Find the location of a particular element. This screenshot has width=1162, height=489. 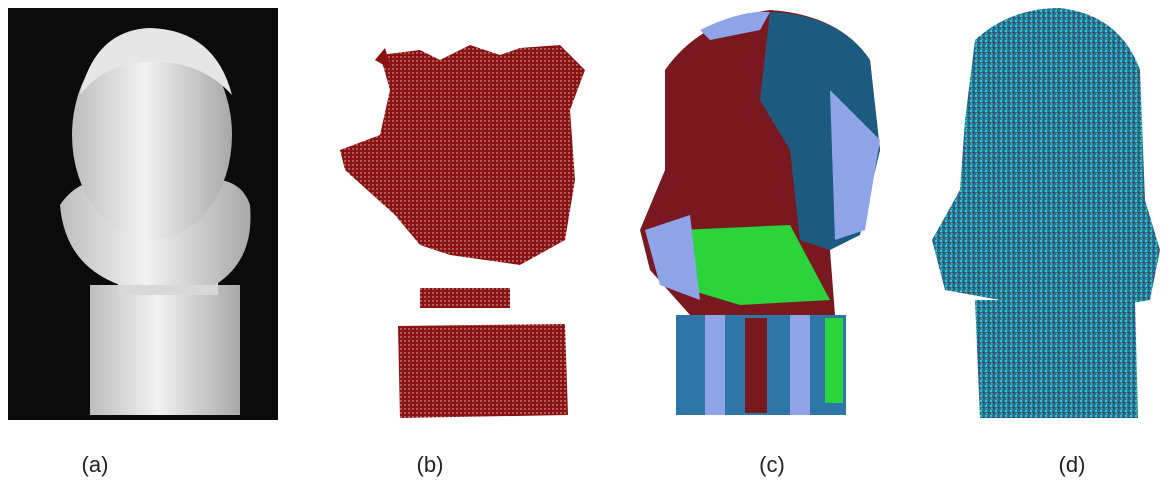

panel-label: (a) is located at coordinates (95, 464).